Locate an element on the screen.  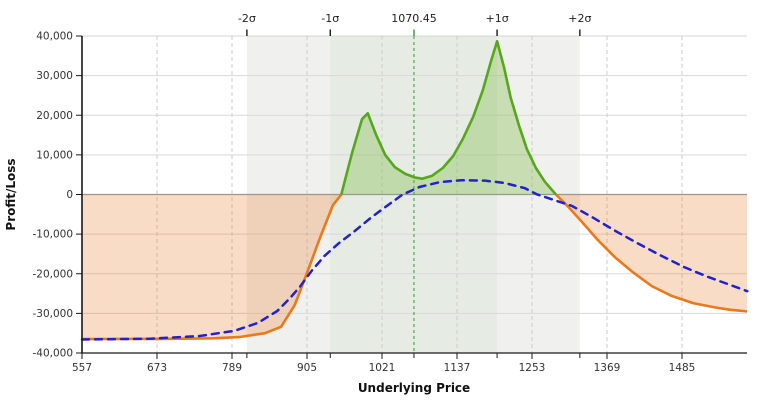
sigma-label: 1070.45 is located at coordinates (414, 18).